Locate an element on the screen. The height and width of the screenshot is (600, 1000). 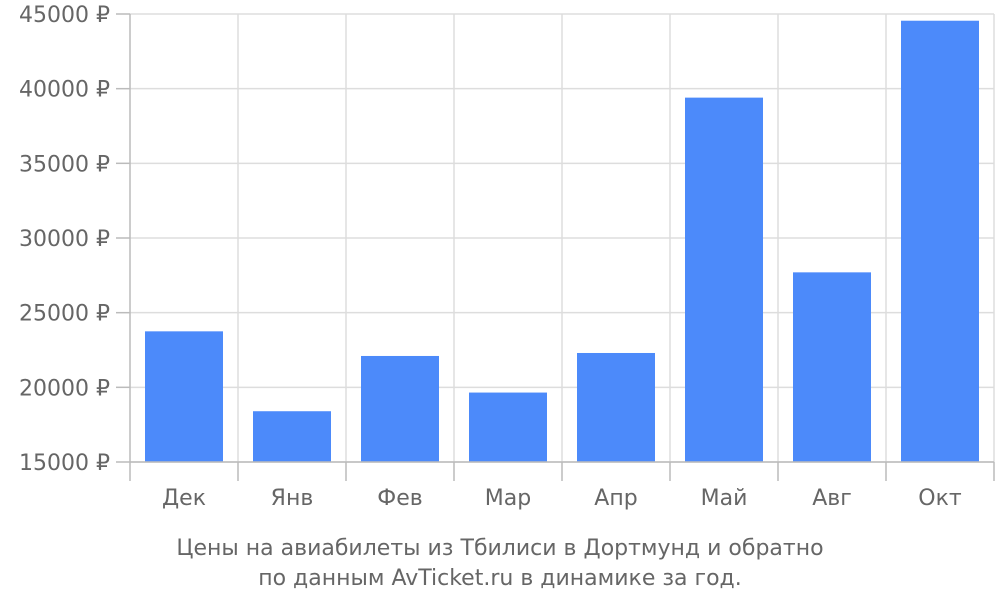
x-tick-label: Дек is located at coordinates (184, 498).